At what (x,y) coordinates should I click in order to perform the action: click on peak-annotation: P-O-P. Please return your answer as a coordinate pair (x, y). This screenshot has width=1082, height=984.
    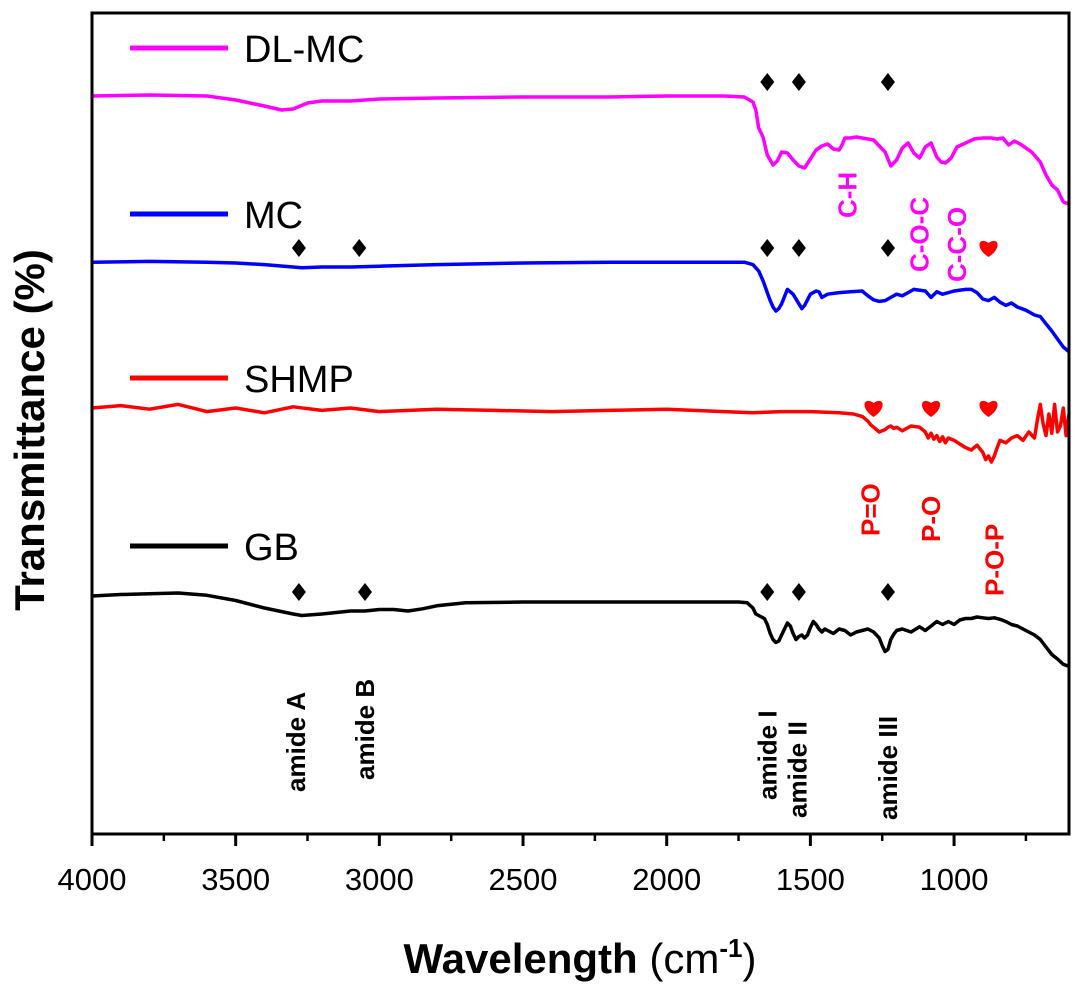
    Looking at the image, I should click on (994, 560).